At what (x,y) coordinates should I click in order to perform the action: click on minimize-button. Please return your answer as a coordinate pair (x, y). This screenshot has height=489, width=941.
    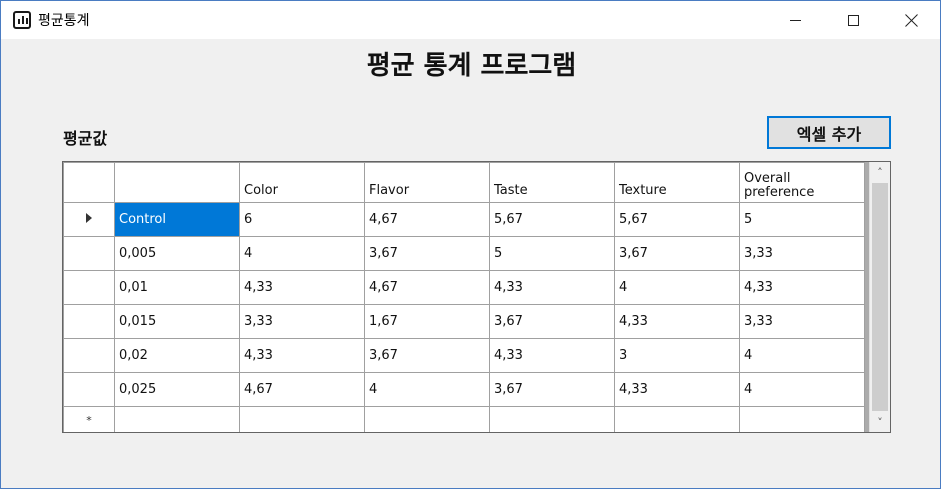
    Looking at the image, I should click on (795, 20).